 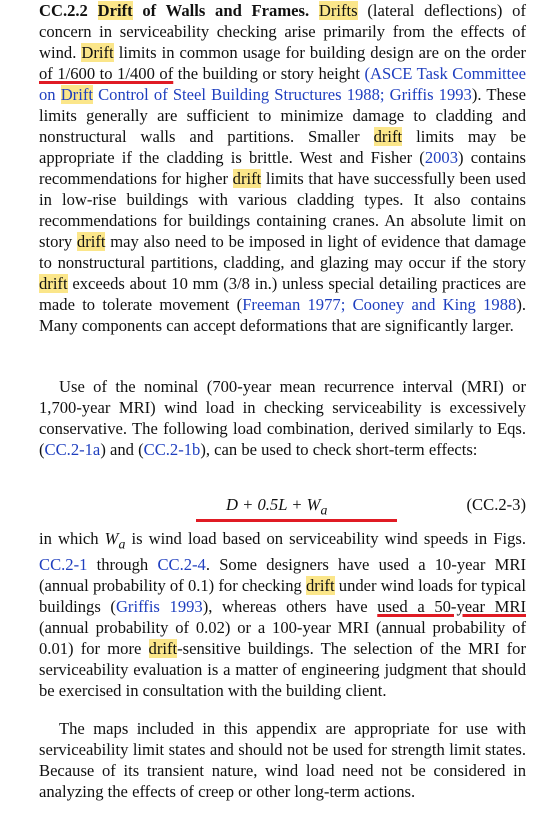 I want to click on text-run: ) contains recommendations for higher, so click(x=282, y=168).